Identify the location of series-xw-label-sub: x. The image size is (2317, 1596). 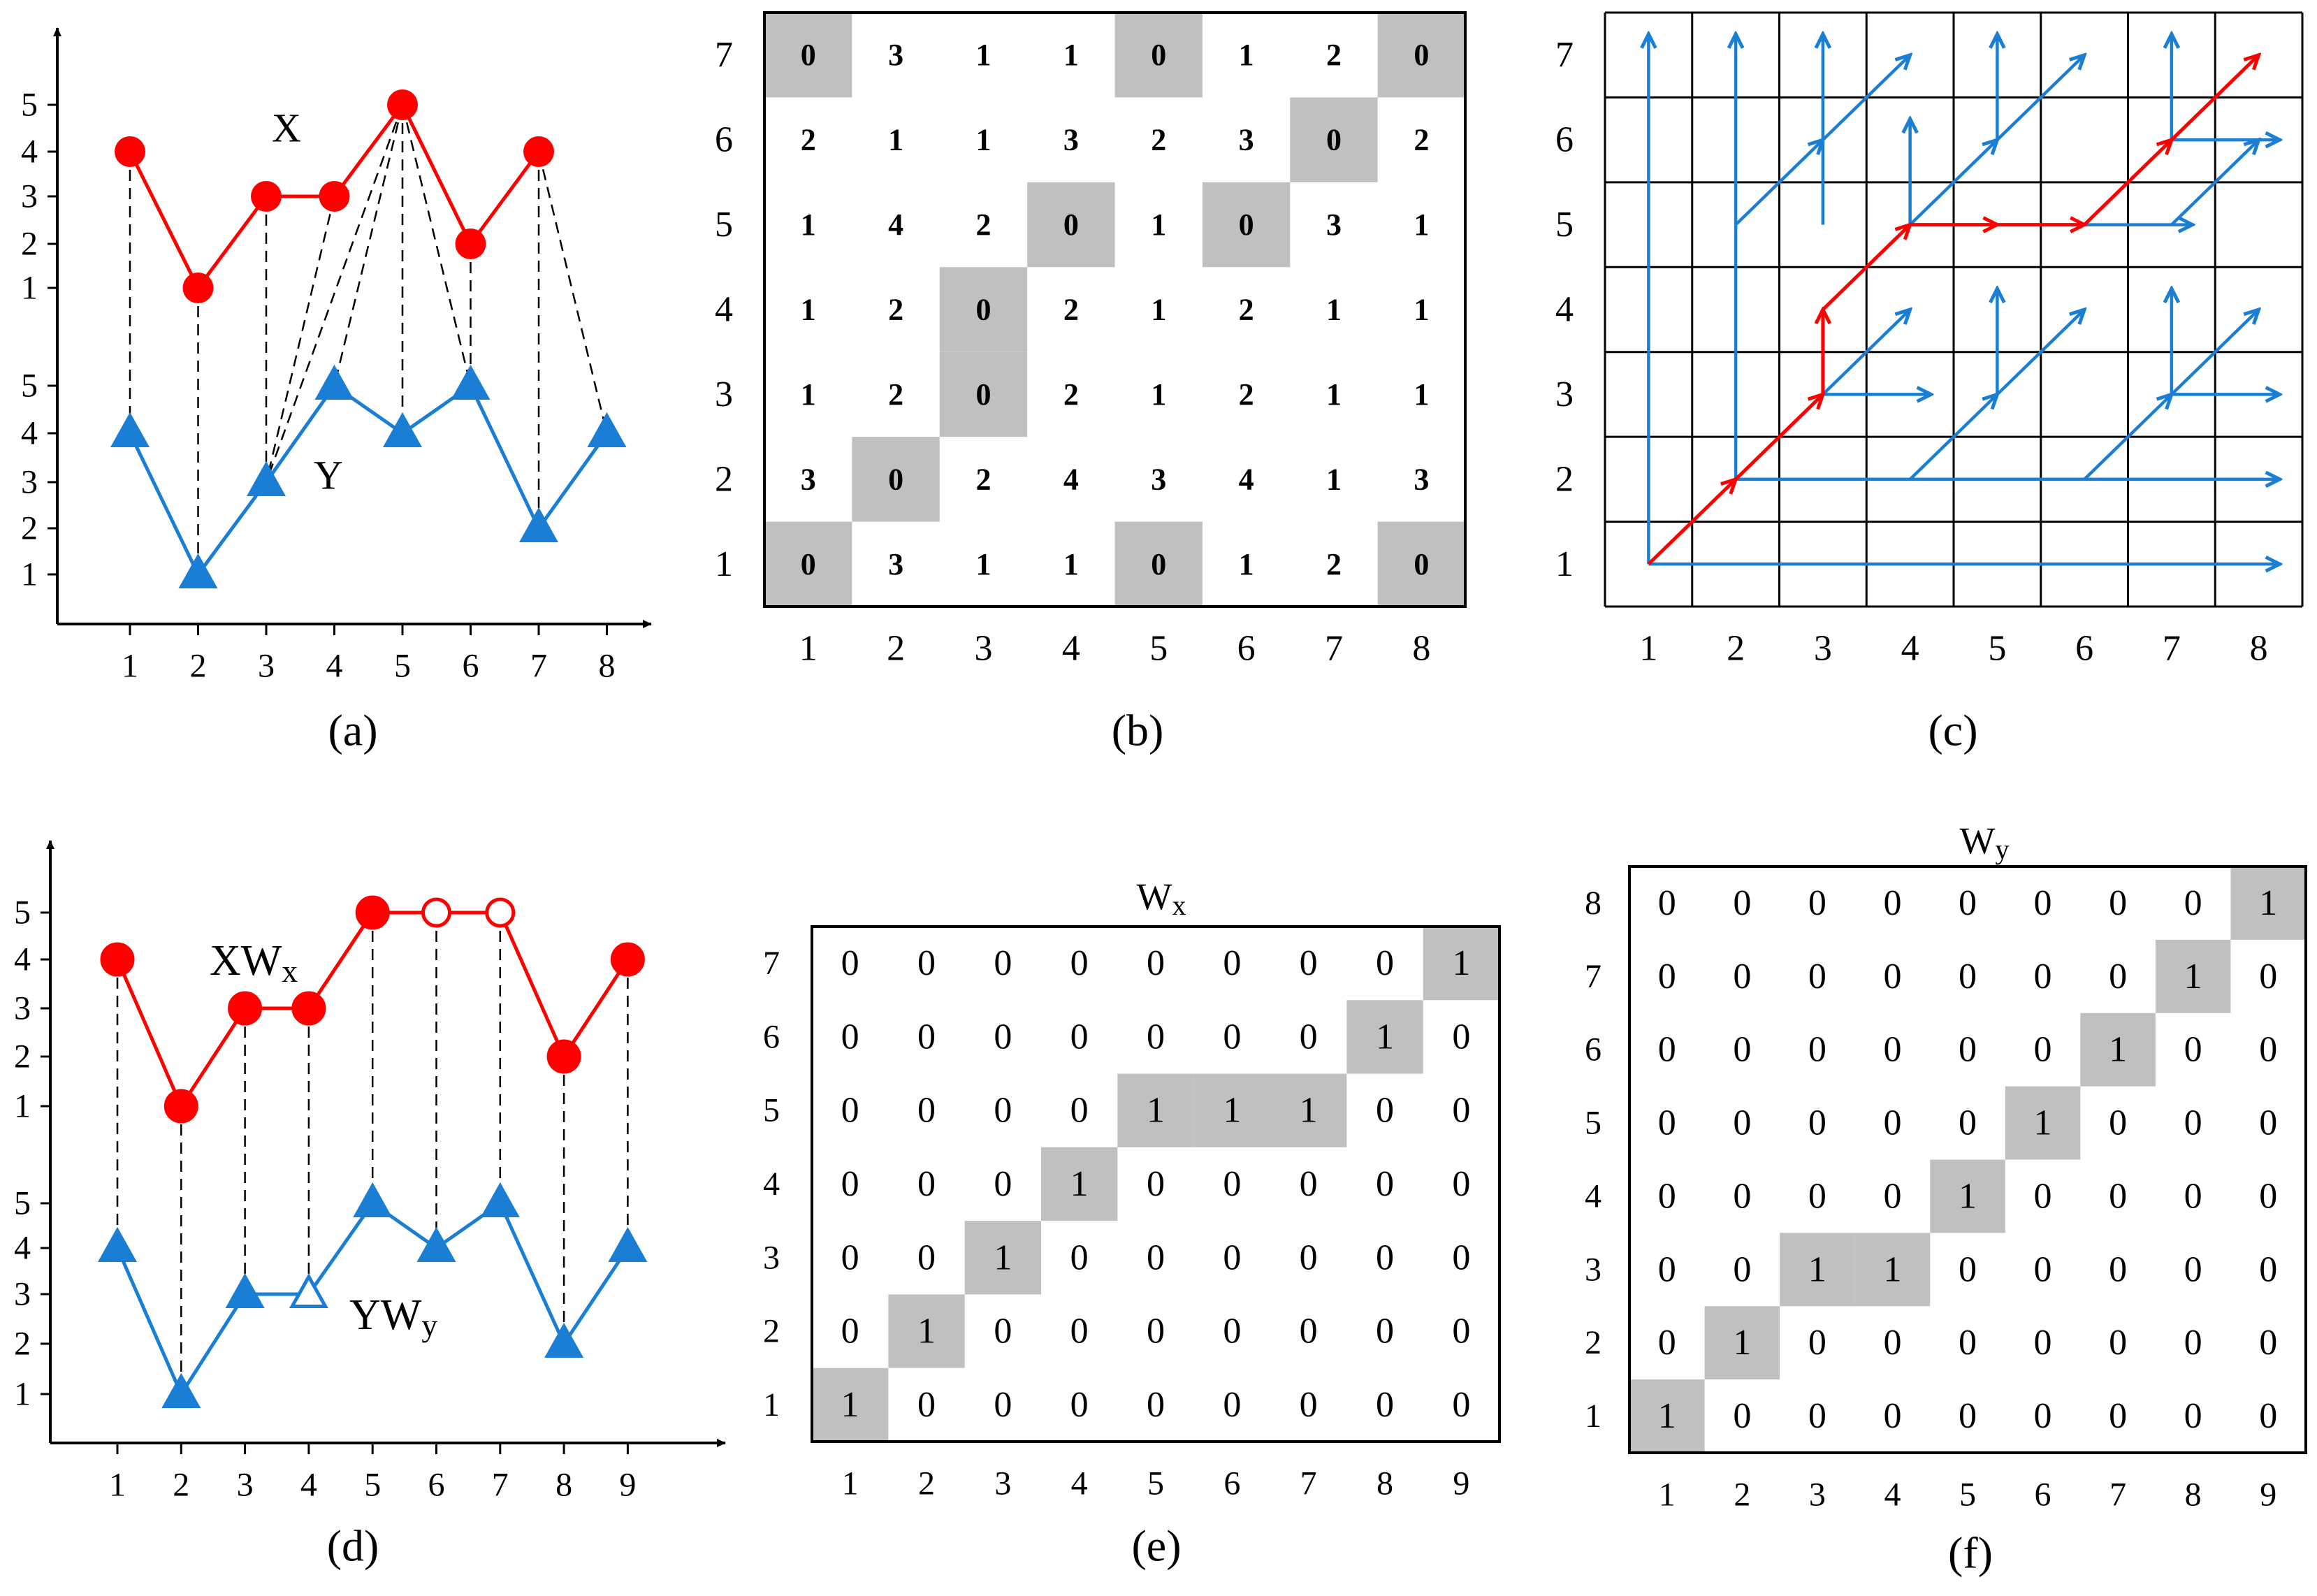
(290, 971).